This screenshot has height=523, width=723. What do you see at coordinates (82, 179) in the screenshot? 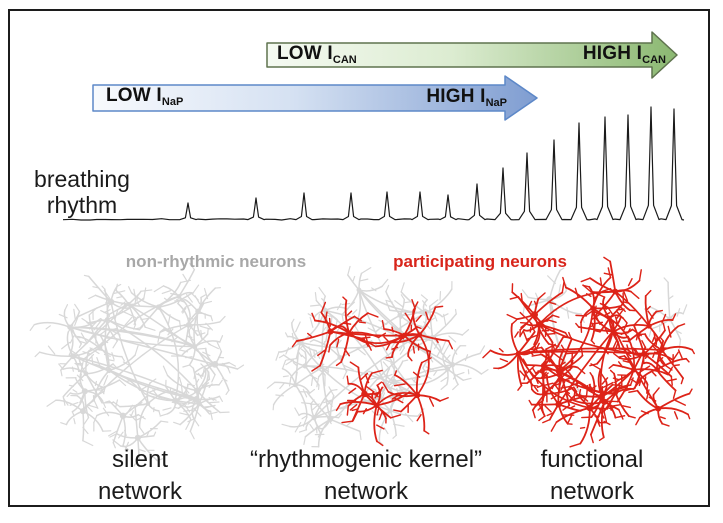
I see `breathing-rhythm-line1: breathing` at bounding box center [82, 179].